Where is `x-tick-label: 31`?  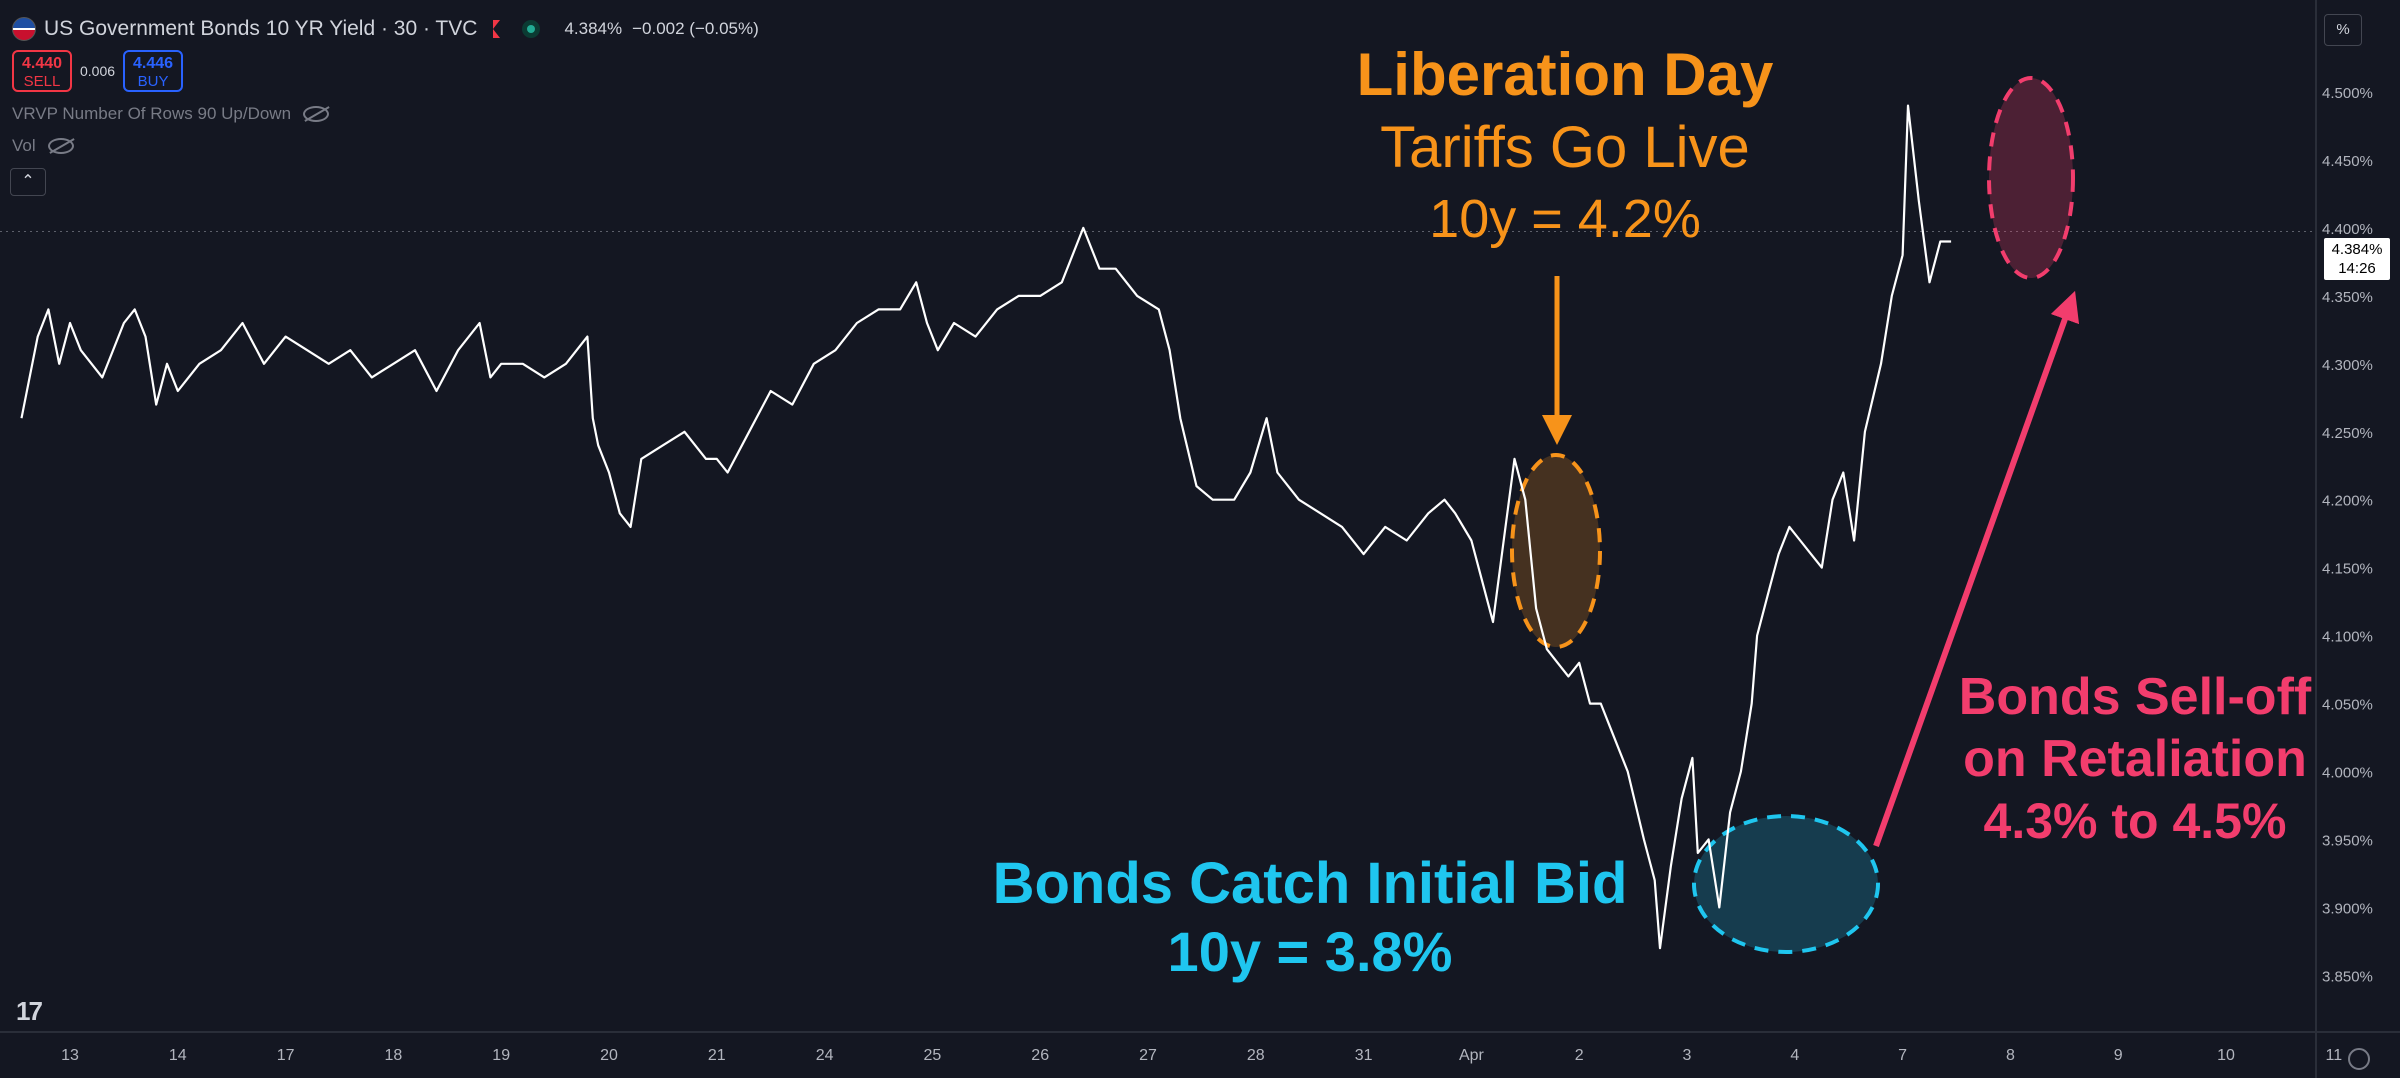 x-tick-label: 31 is located at coordinates (1364, 1055).